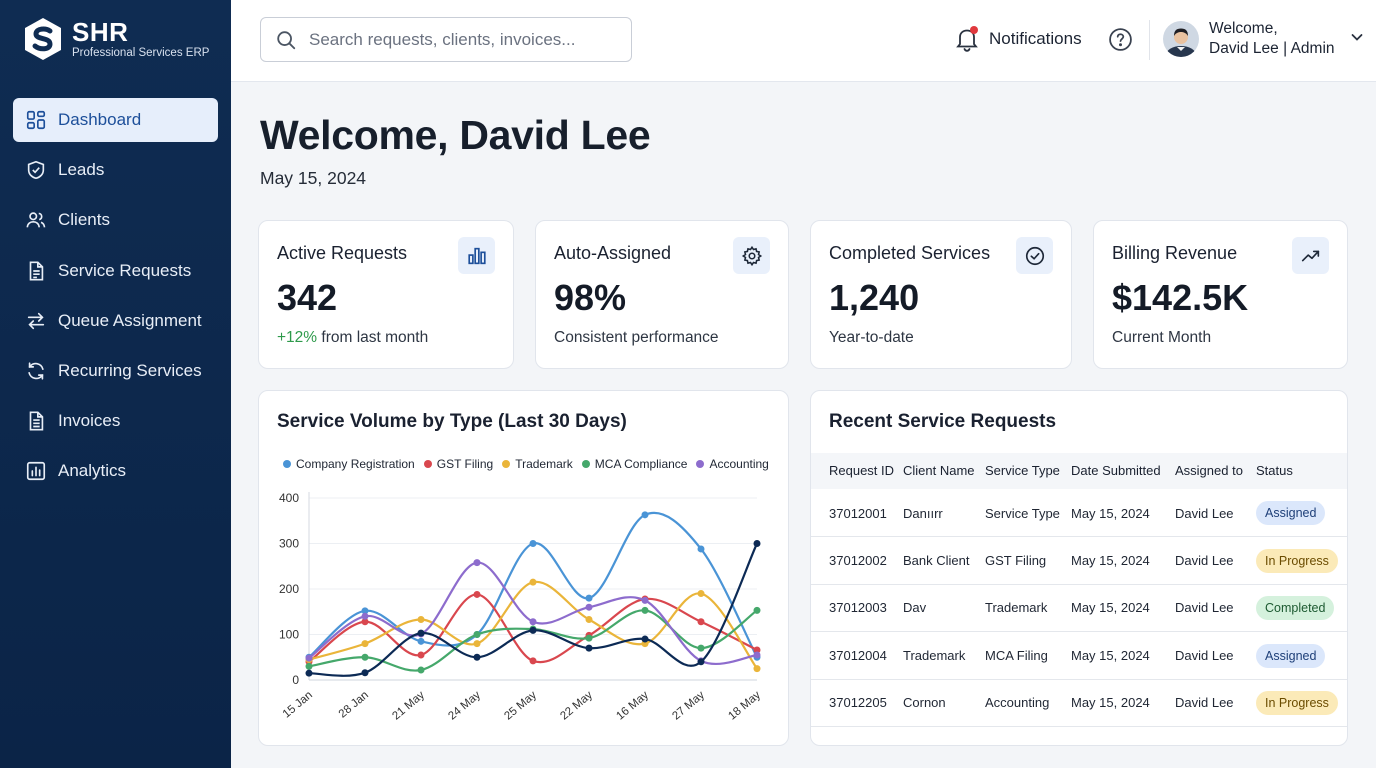 The height and width of the screenshot is (768, 1376). Describe the element at coordinates (81, 170) in the screenshot. I see `sidebar-item-label: Leads` at that location.